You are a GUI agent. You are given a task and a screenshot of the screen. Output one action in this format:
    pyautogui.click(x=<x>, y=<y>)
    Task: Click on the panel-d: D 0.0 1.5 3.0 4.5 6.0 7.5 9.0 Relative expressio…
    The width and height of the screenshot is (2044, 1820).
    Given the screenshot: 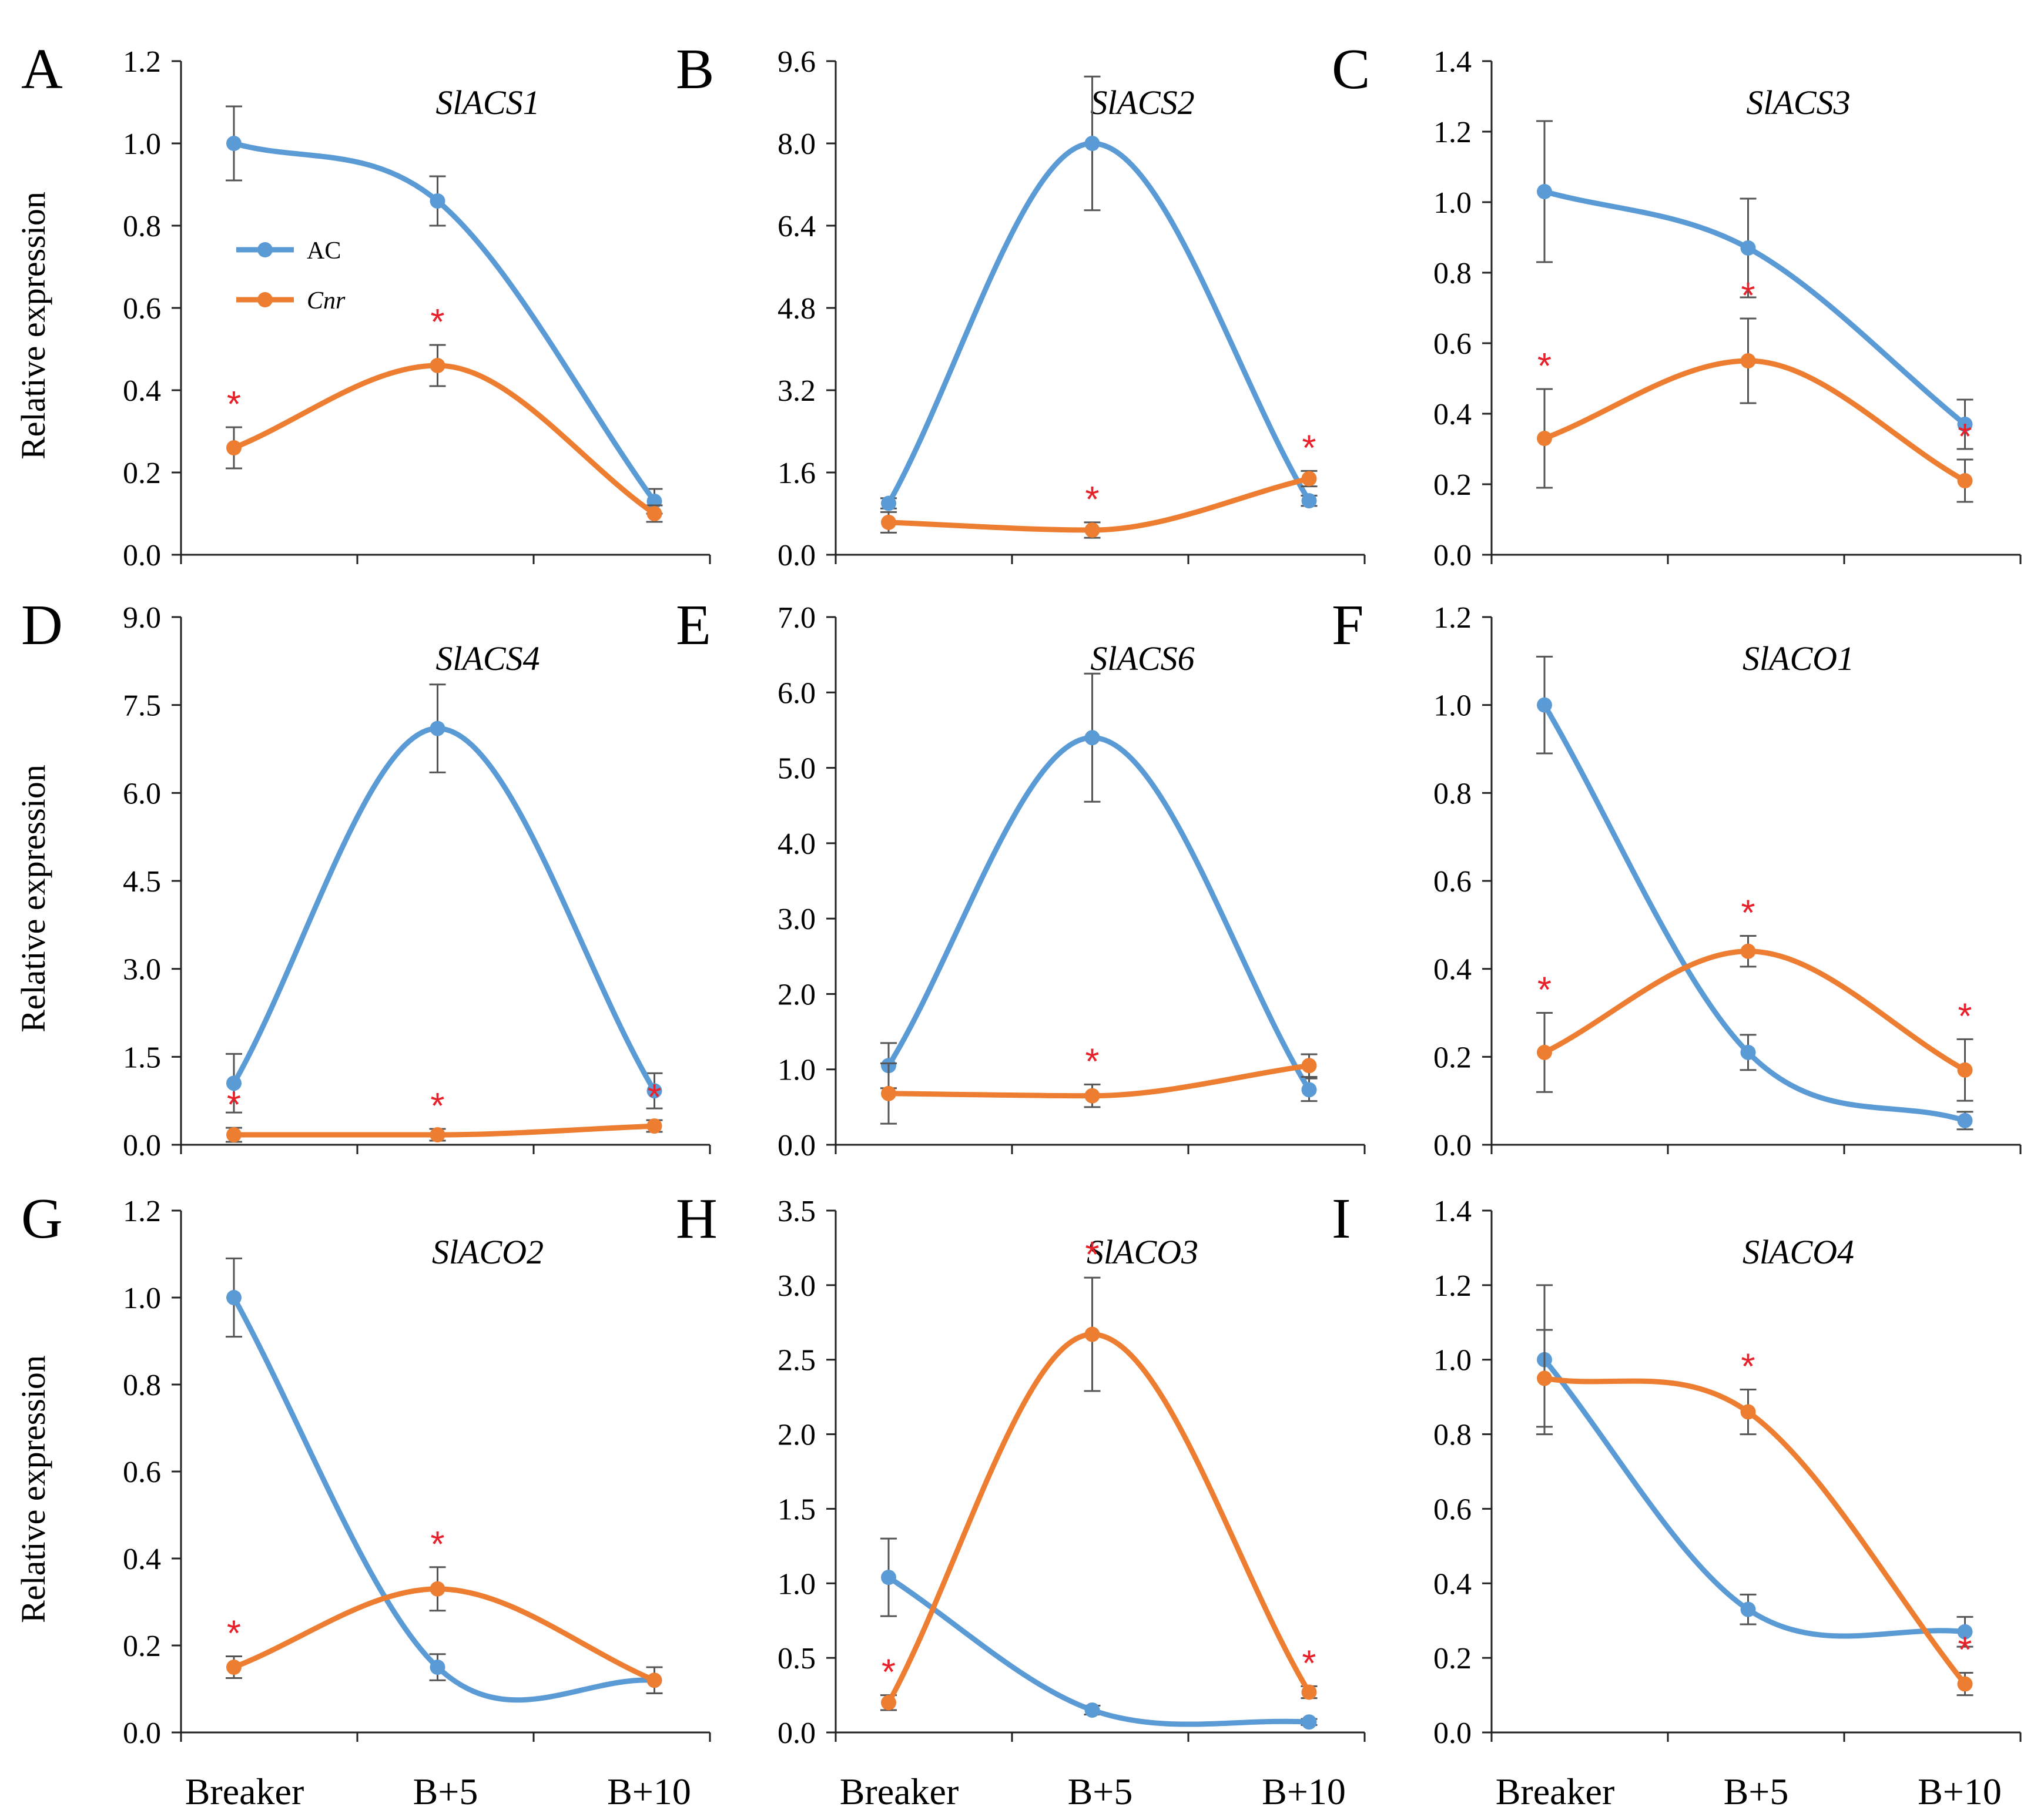 What is the action you would take?
    pyautogui.click(x=362, y=878)
    